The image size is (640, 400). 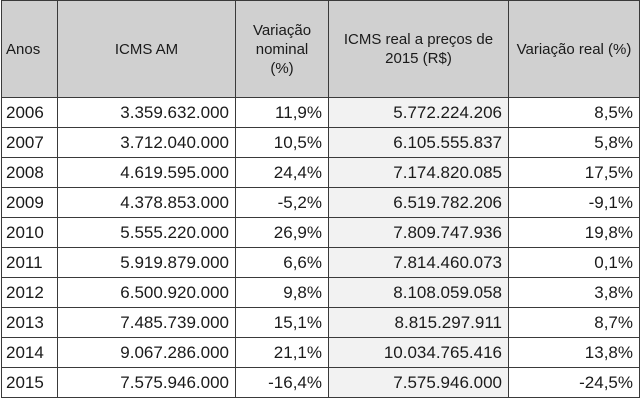 I want to click on table-row: 2008 4.619.595.000 24,4% 7.174.820.085 17,5%, so click(x=320, y=172).